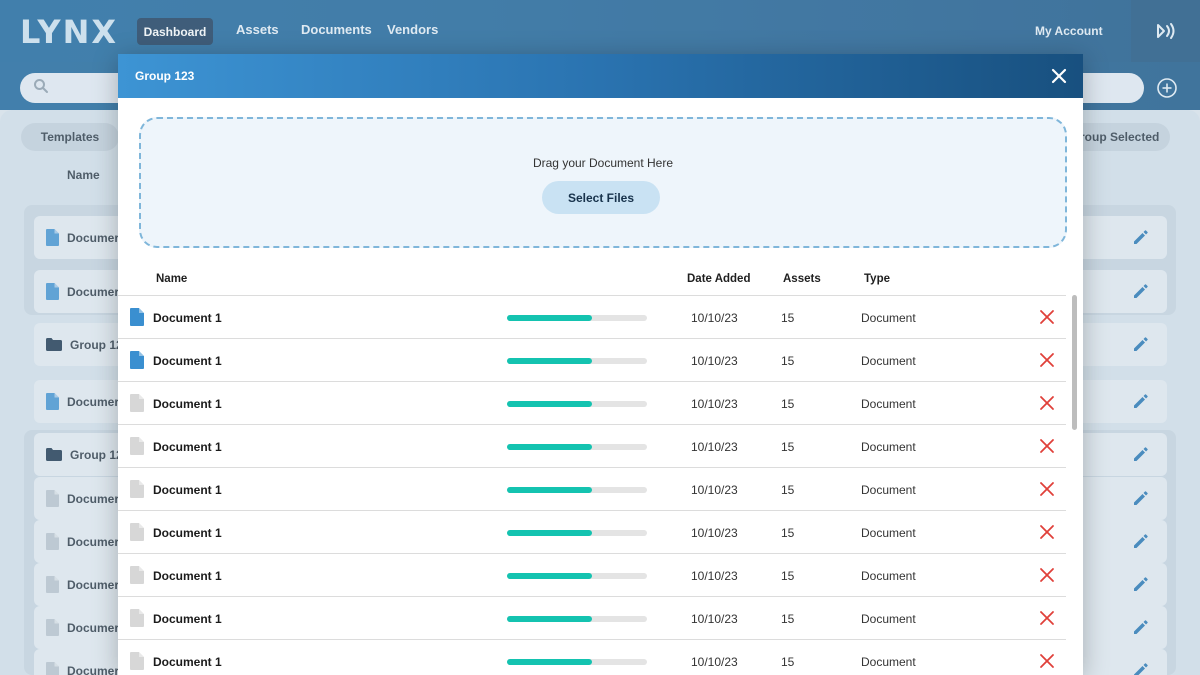 The height and width of the screenshot is (675, 1200). I want to click on nav-vendors: Vendors, so click(413, 29).